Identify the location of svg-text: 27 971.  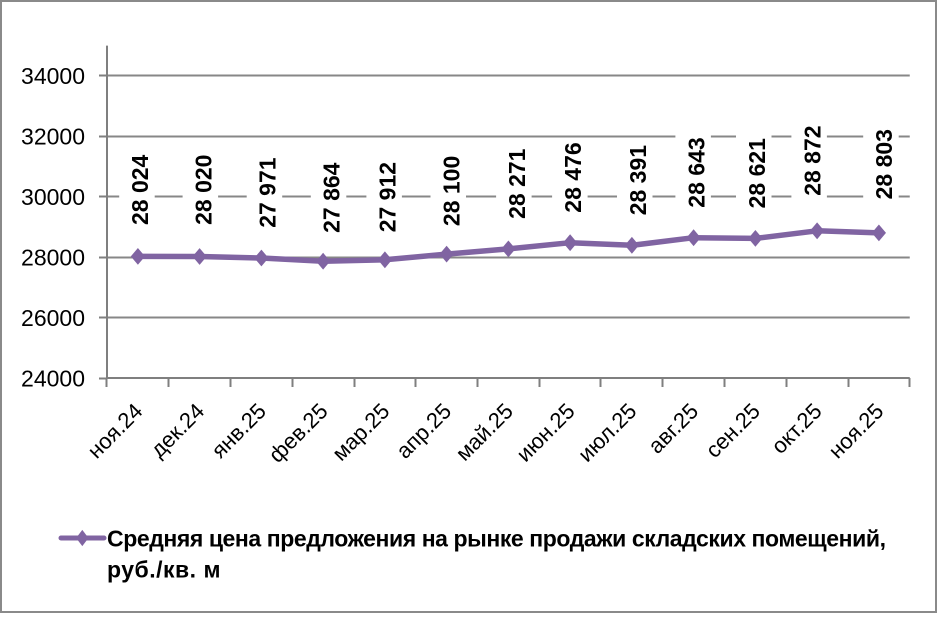
(268, 192).